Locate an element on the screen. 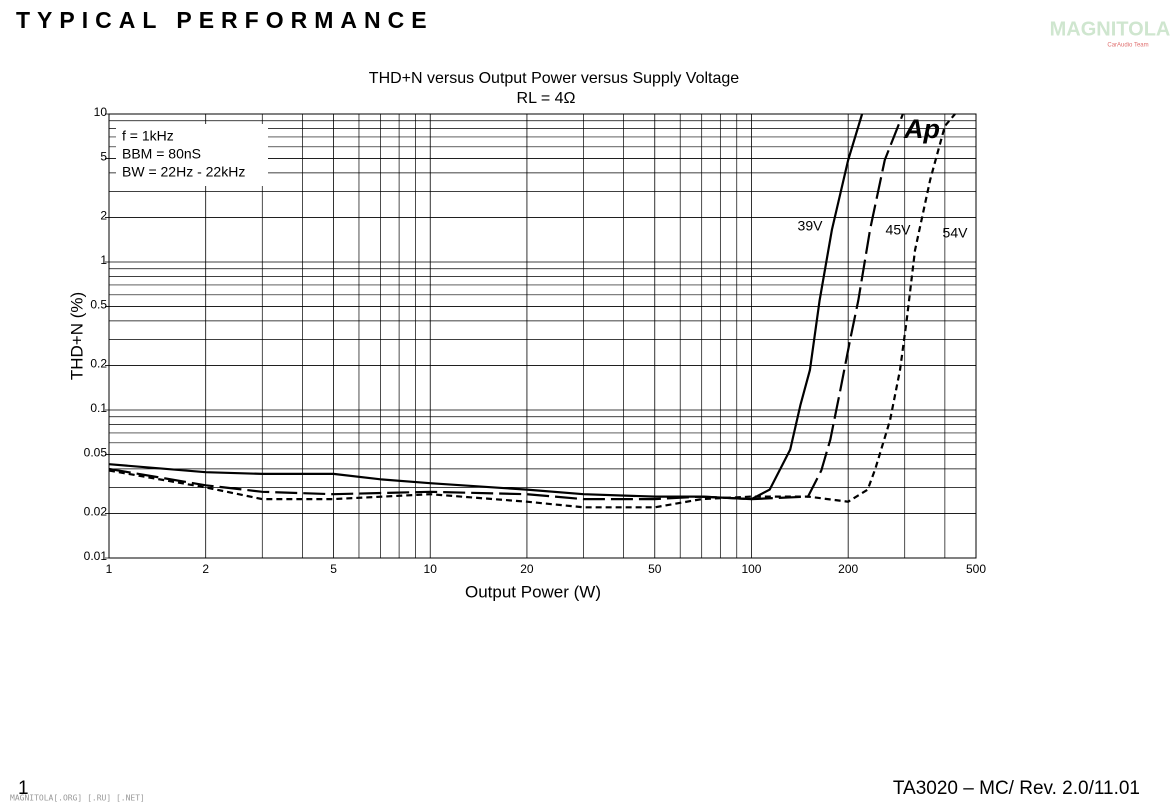 The image size is (1170, 807). y-tick-label: 0.1 is located at coordinates (98, 408).